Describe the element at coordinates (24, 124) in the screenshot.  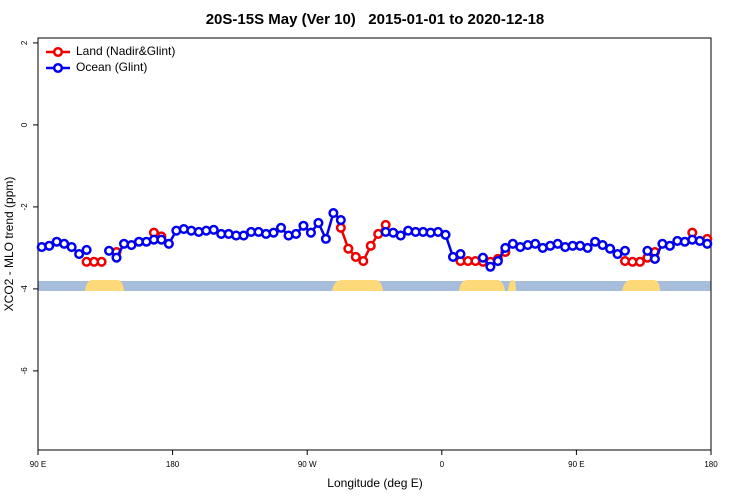
I see `y-tick-label: 0` at that location.